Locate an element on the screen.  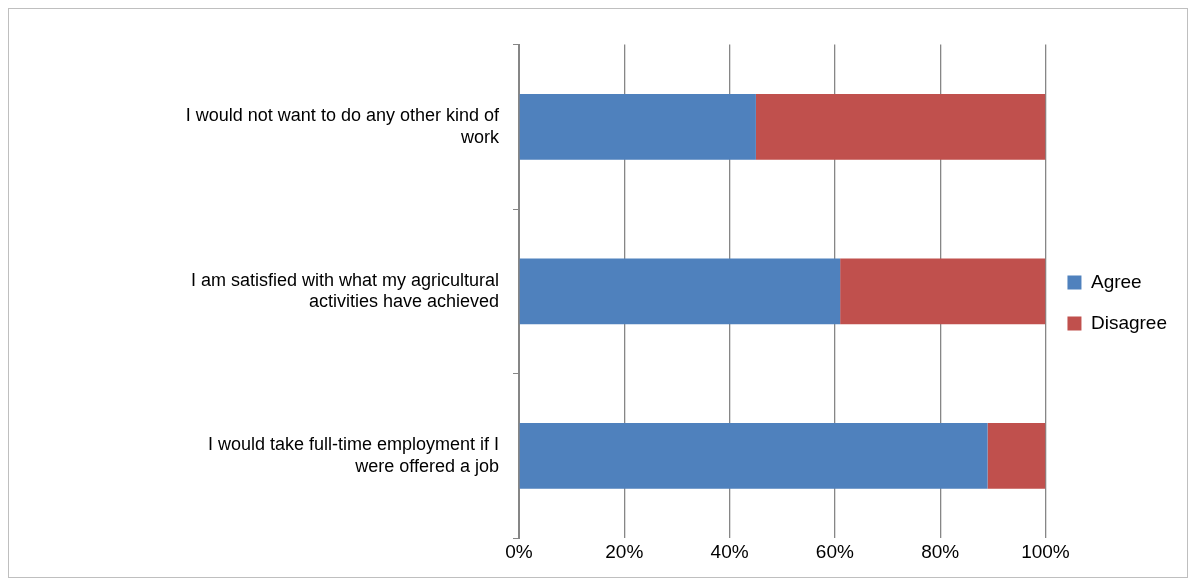
legend-label: Agree is located at coordinates (1116, 281).